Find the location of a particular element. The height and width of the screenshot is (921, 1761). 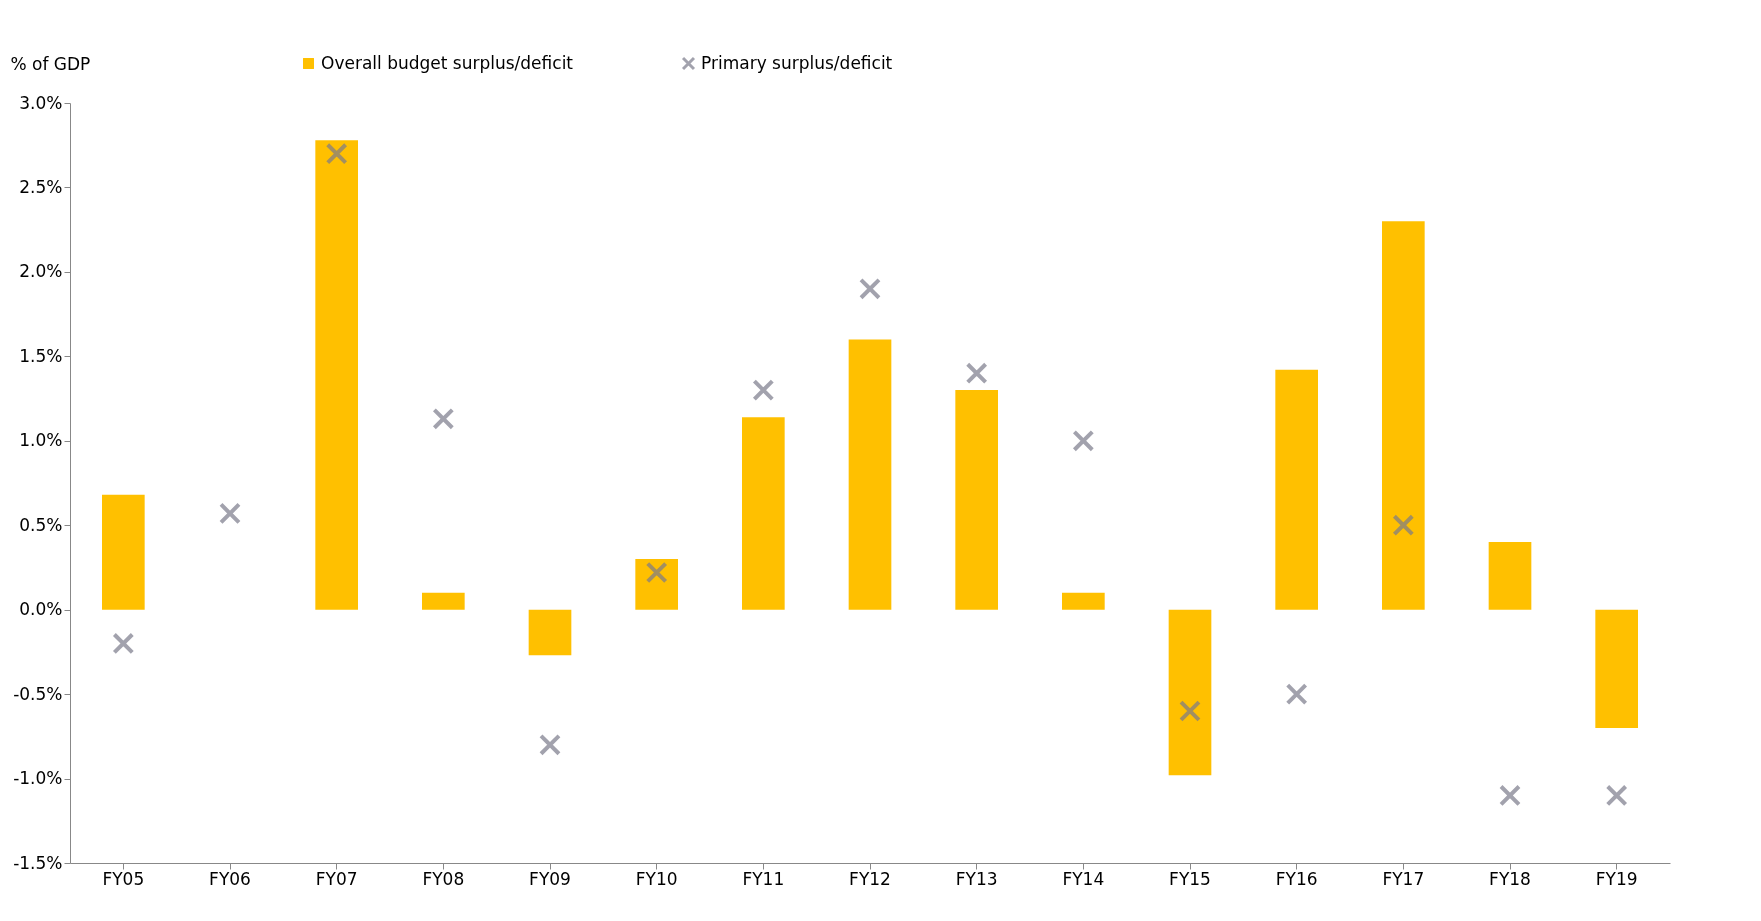

x-tick-label: FY15 is located at coordinates (1190, 878).